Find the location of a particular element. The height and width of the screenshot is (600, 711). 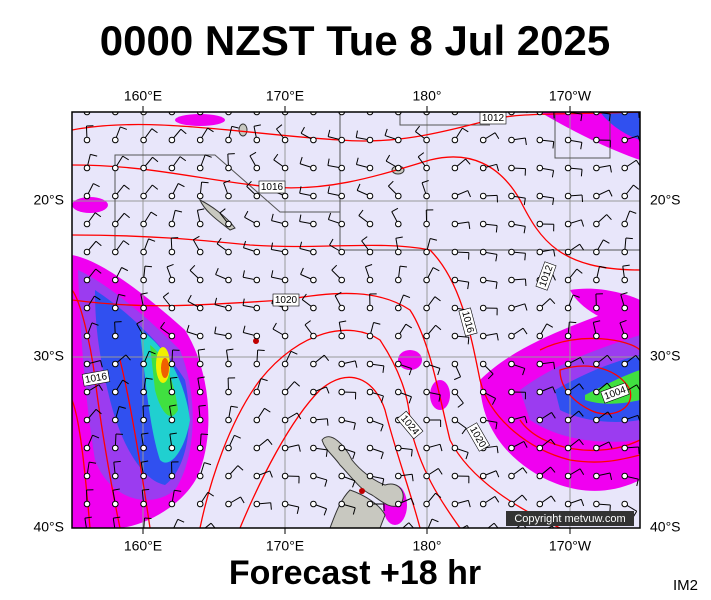

copyright: Copyright metvuw.com is located at coordinates (569, 519).